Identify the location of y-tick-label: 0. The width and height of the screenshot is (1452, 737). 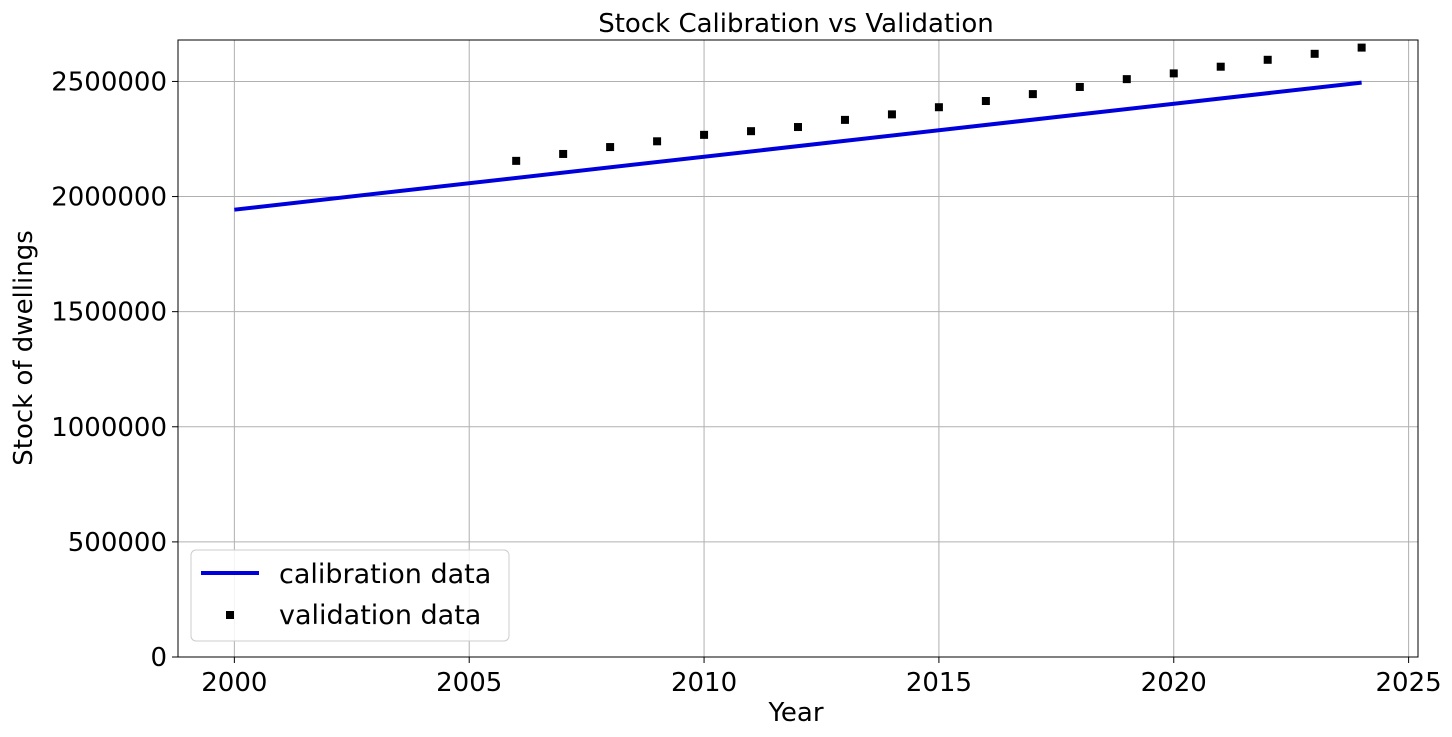
(158, 658).